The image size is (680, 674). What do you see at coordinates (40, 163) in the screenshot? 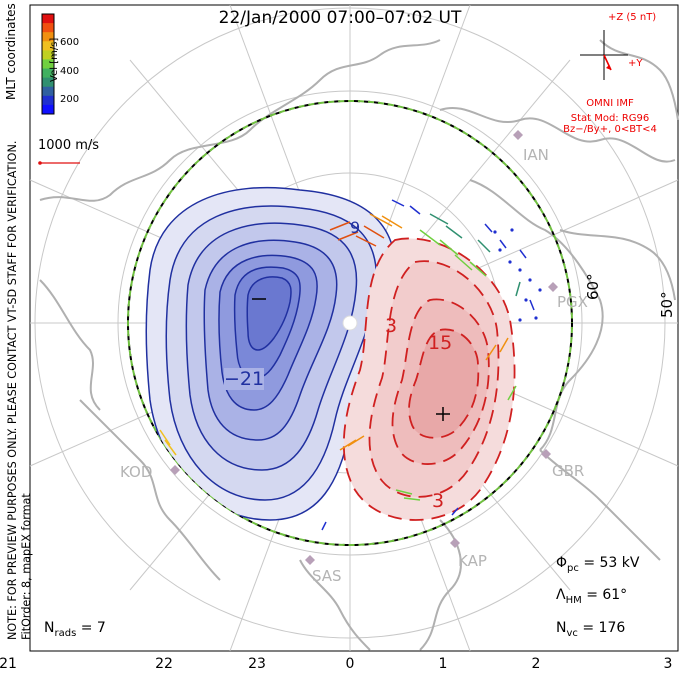
I see `reference-vector-origin` at bounding box center [40, 163].